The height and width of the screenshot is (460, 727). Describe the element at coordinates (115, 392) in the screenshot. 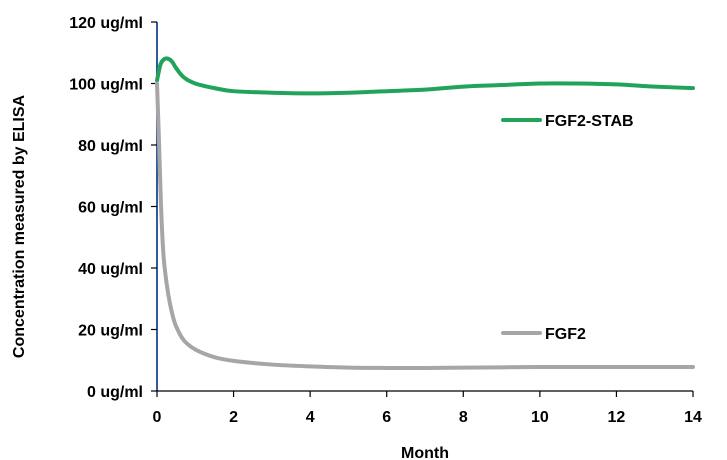

I see `y-tick-label: 0 ug/ml` at that location.